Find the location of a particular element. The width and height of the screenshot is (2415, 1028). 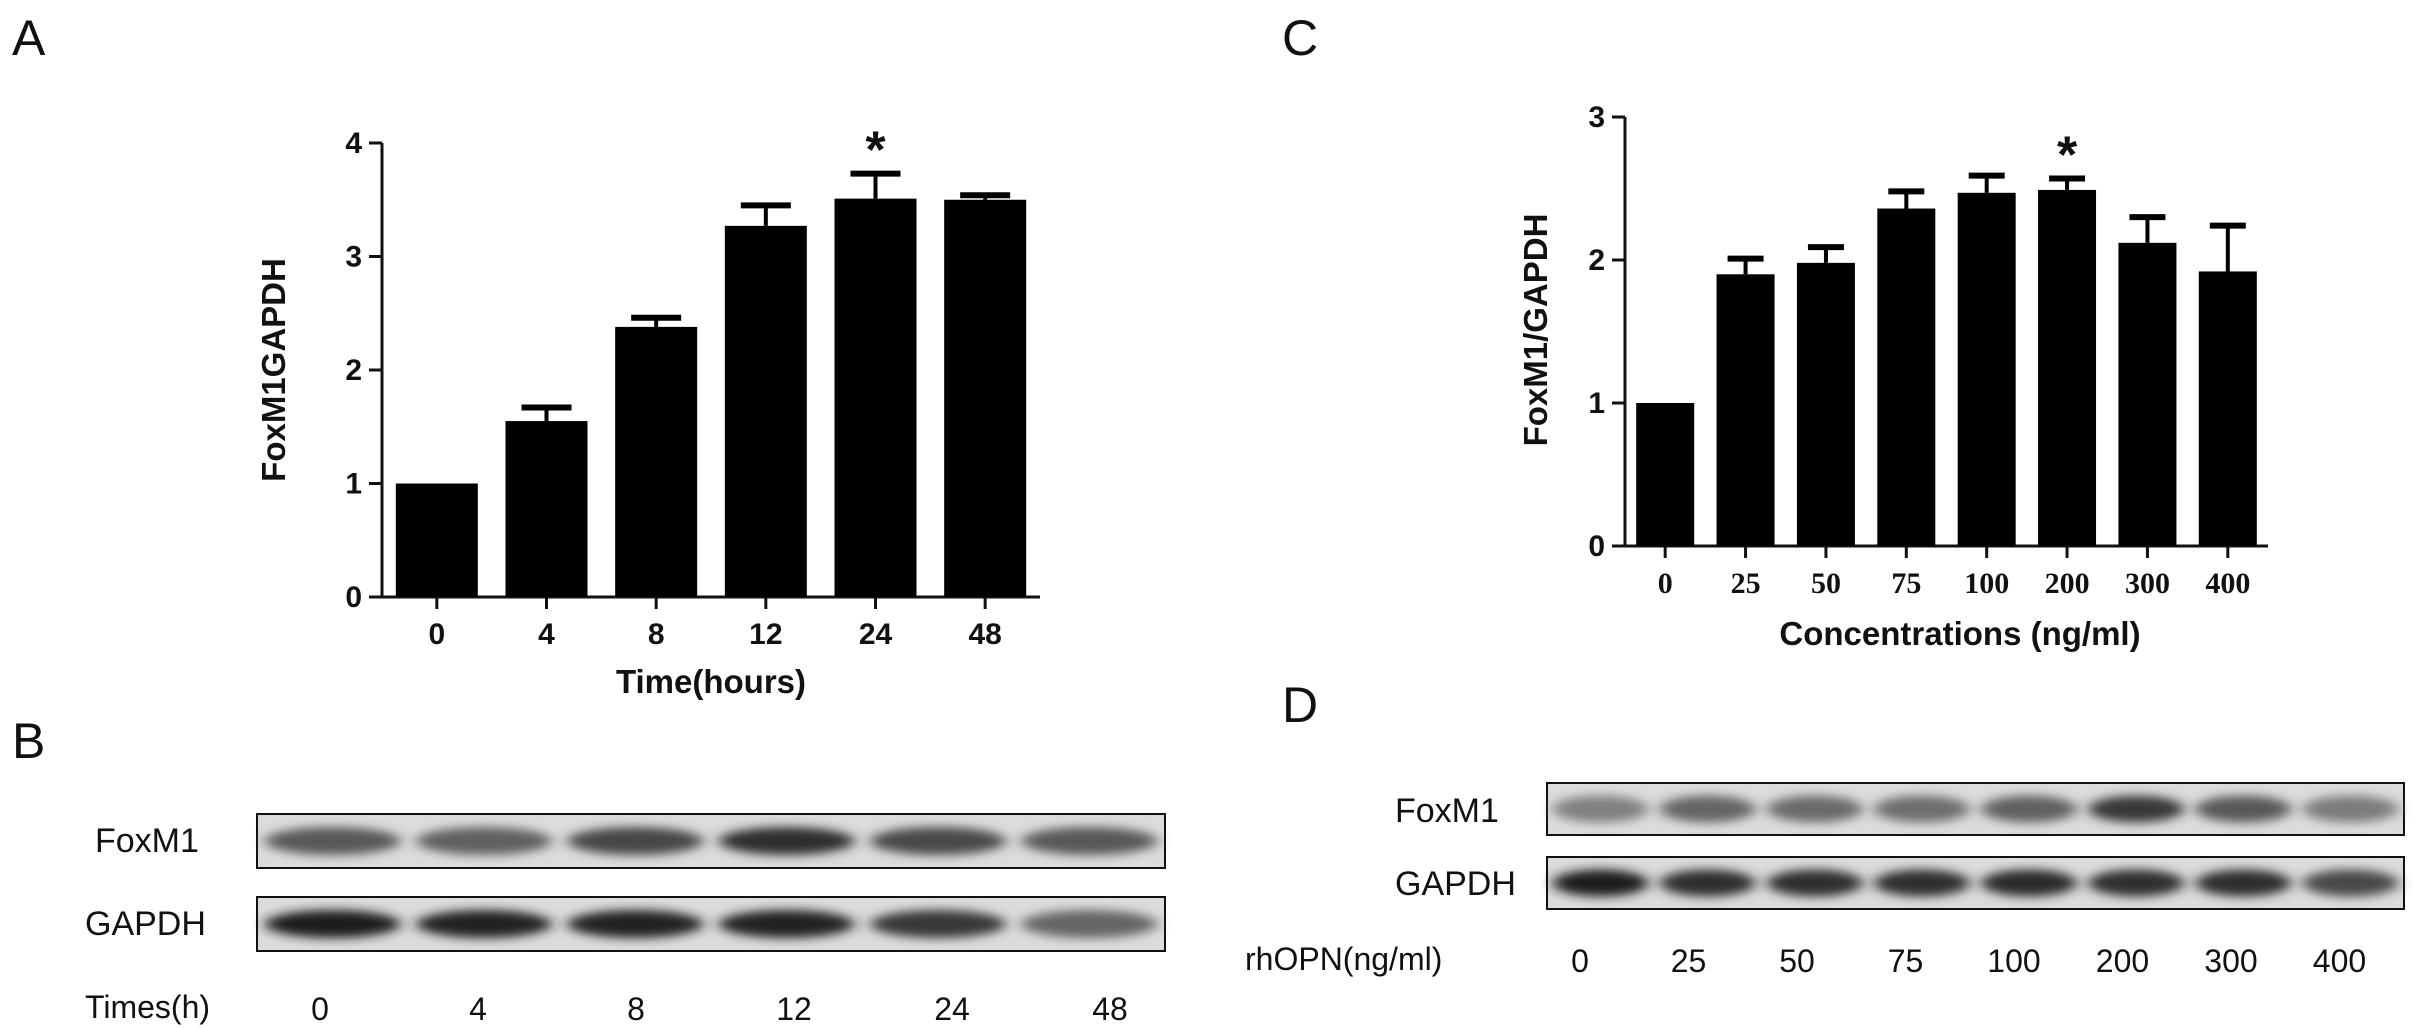

panel-letter-a: A is located at coordinates (29, 38).